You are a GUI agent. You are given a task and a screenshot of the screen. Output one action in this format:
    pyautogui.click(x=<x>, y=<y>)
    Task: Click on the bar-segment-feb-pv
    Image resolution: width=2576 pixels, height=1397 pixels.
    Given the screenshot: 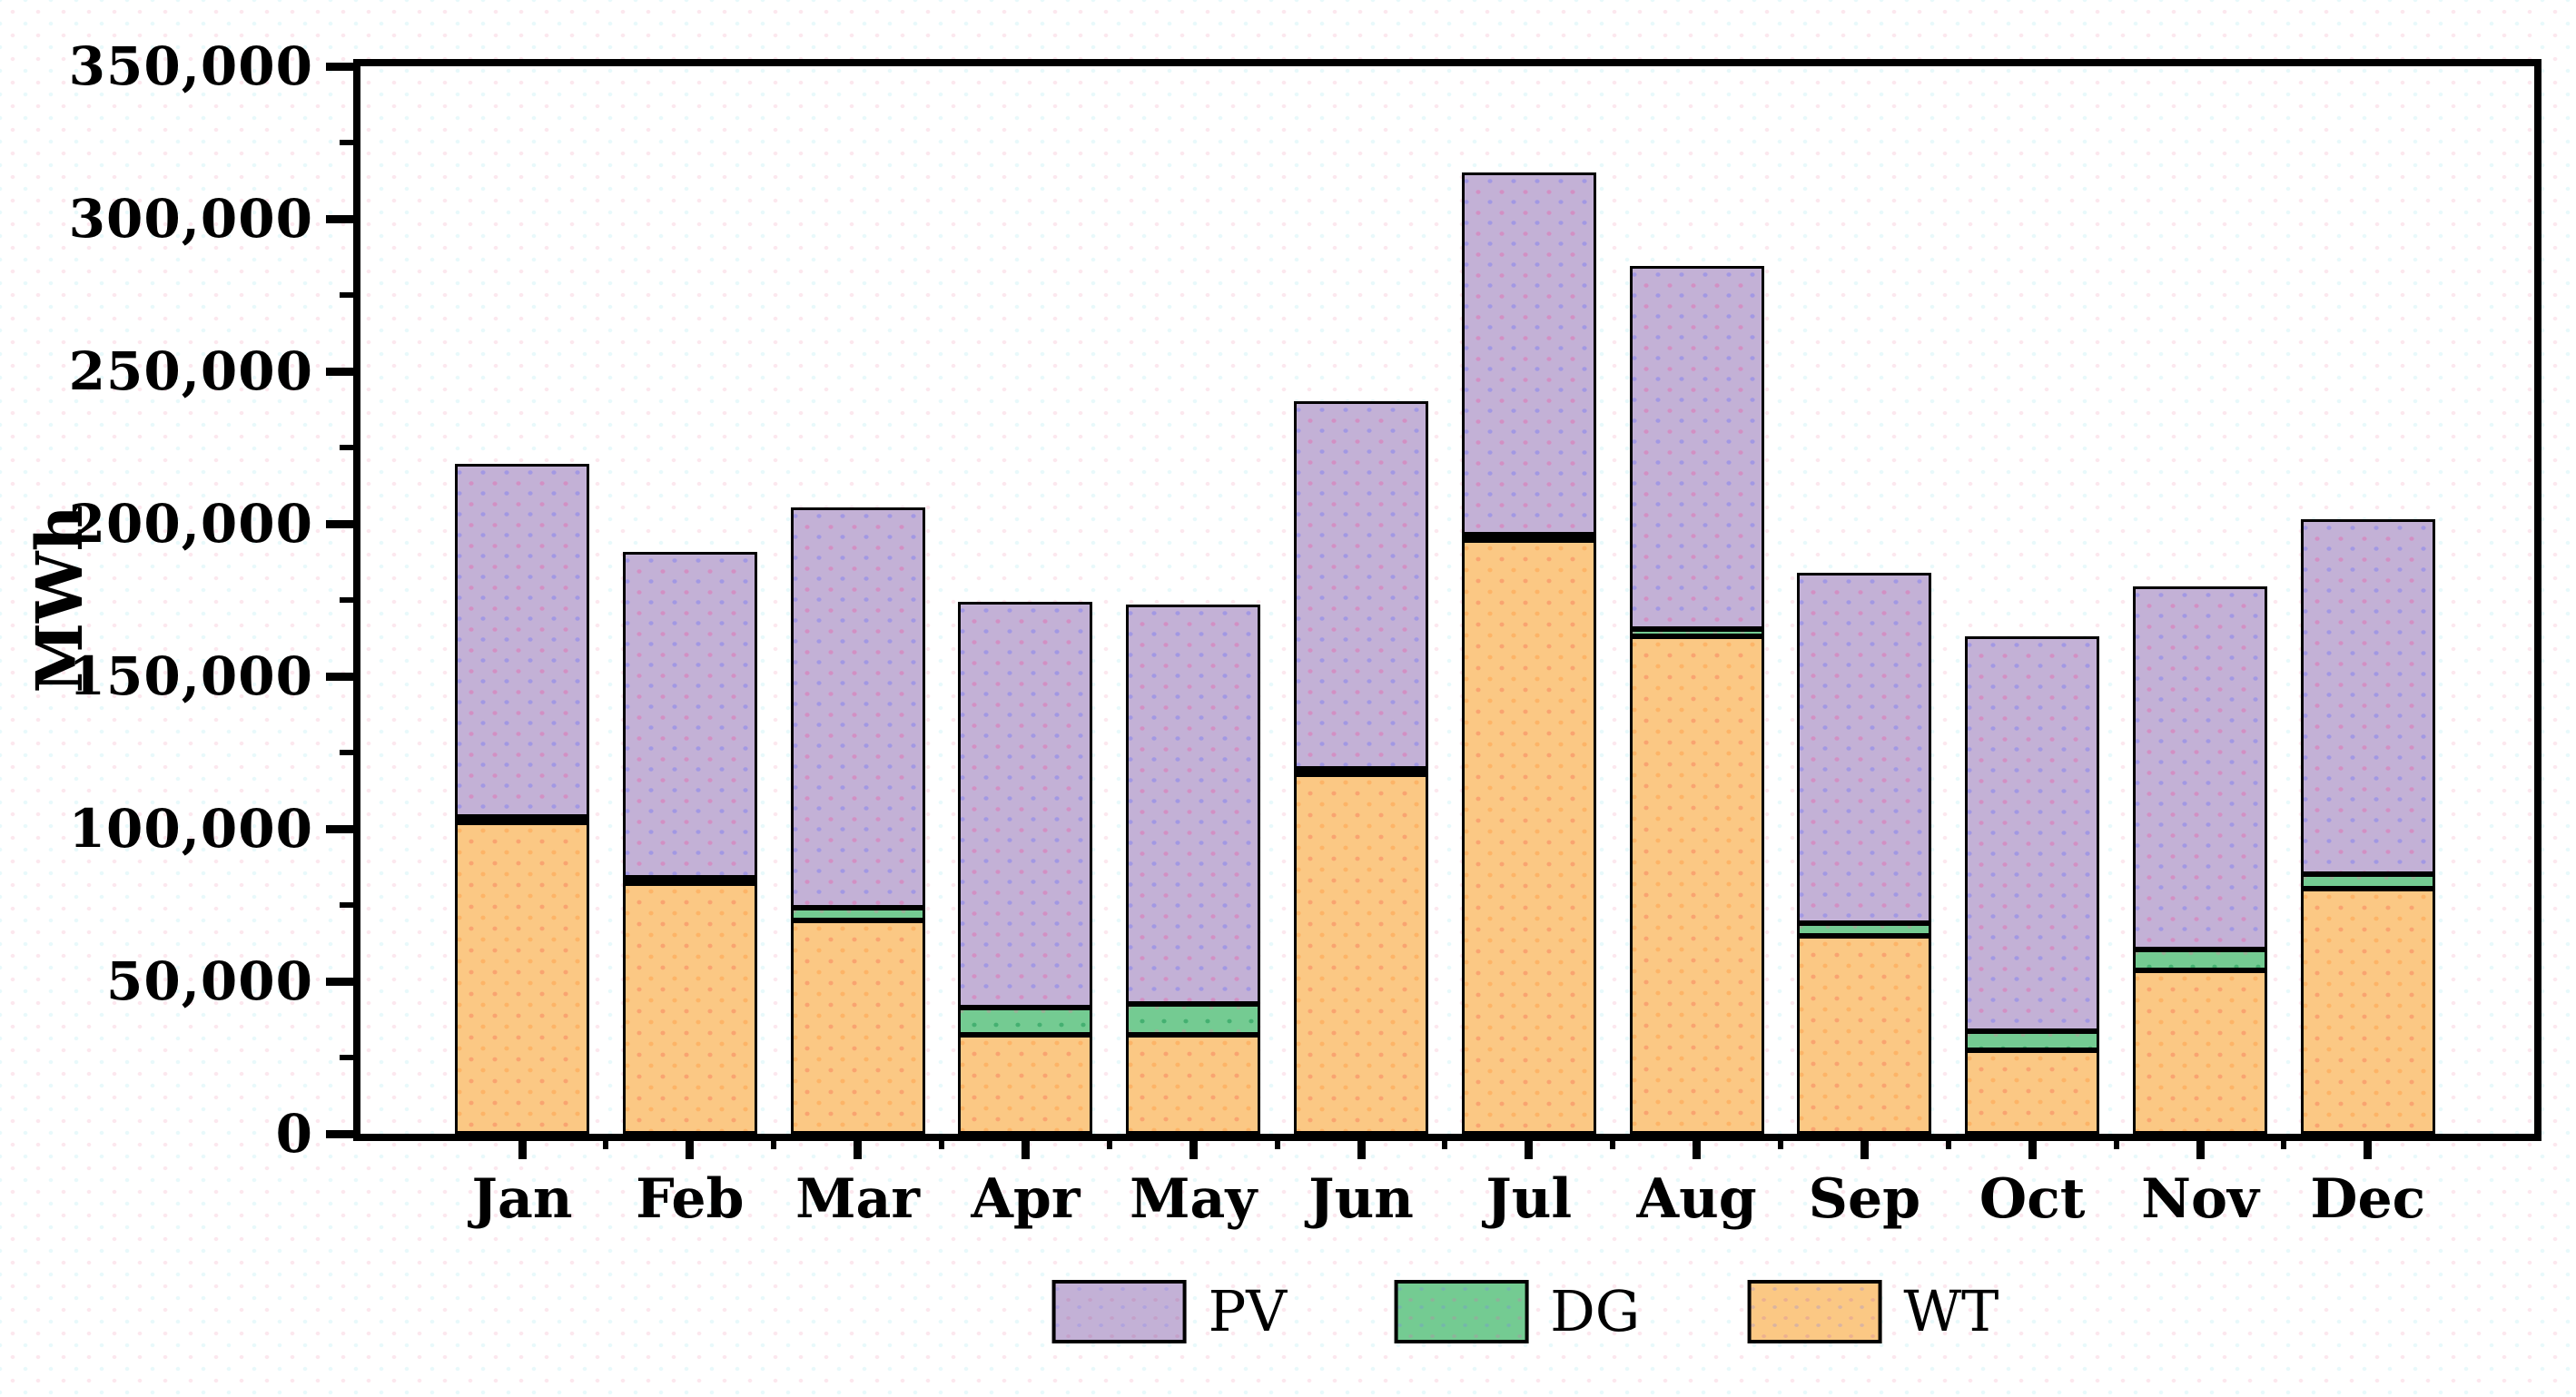 What is the action you would take?
    pyautogui.click(x=689, y=715)
    